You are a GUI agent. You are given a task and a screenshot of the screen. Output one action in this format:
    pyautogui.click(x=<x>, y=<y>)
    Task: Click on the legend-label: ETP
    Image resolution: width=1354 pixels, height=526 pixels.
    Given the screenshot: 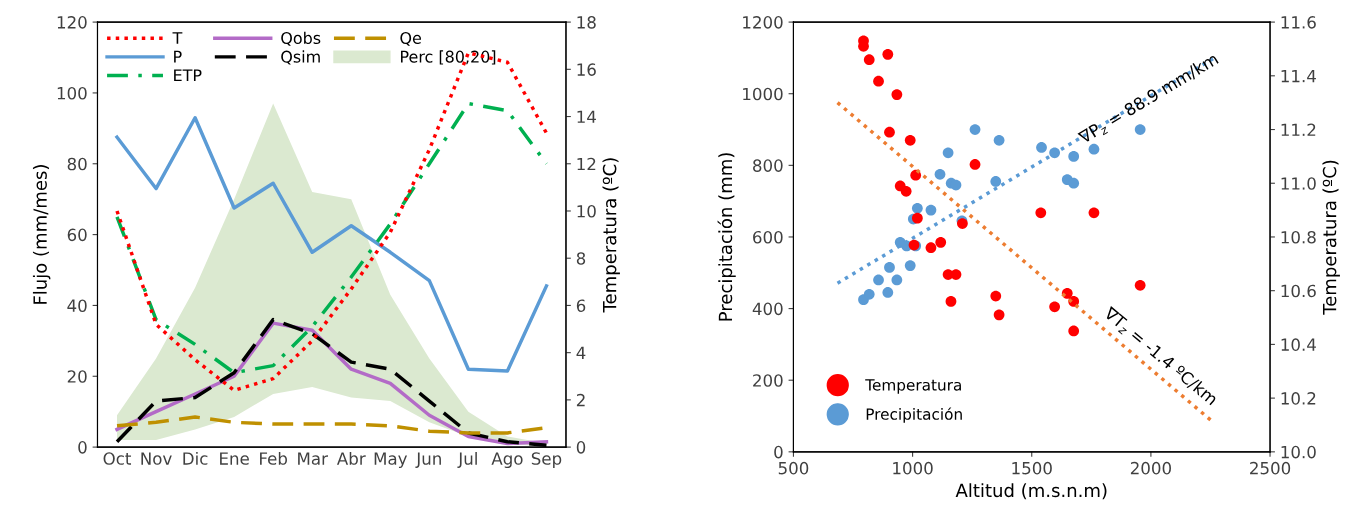 What is the action you would take?
    pyautogui.click(x=188, y=75)
    